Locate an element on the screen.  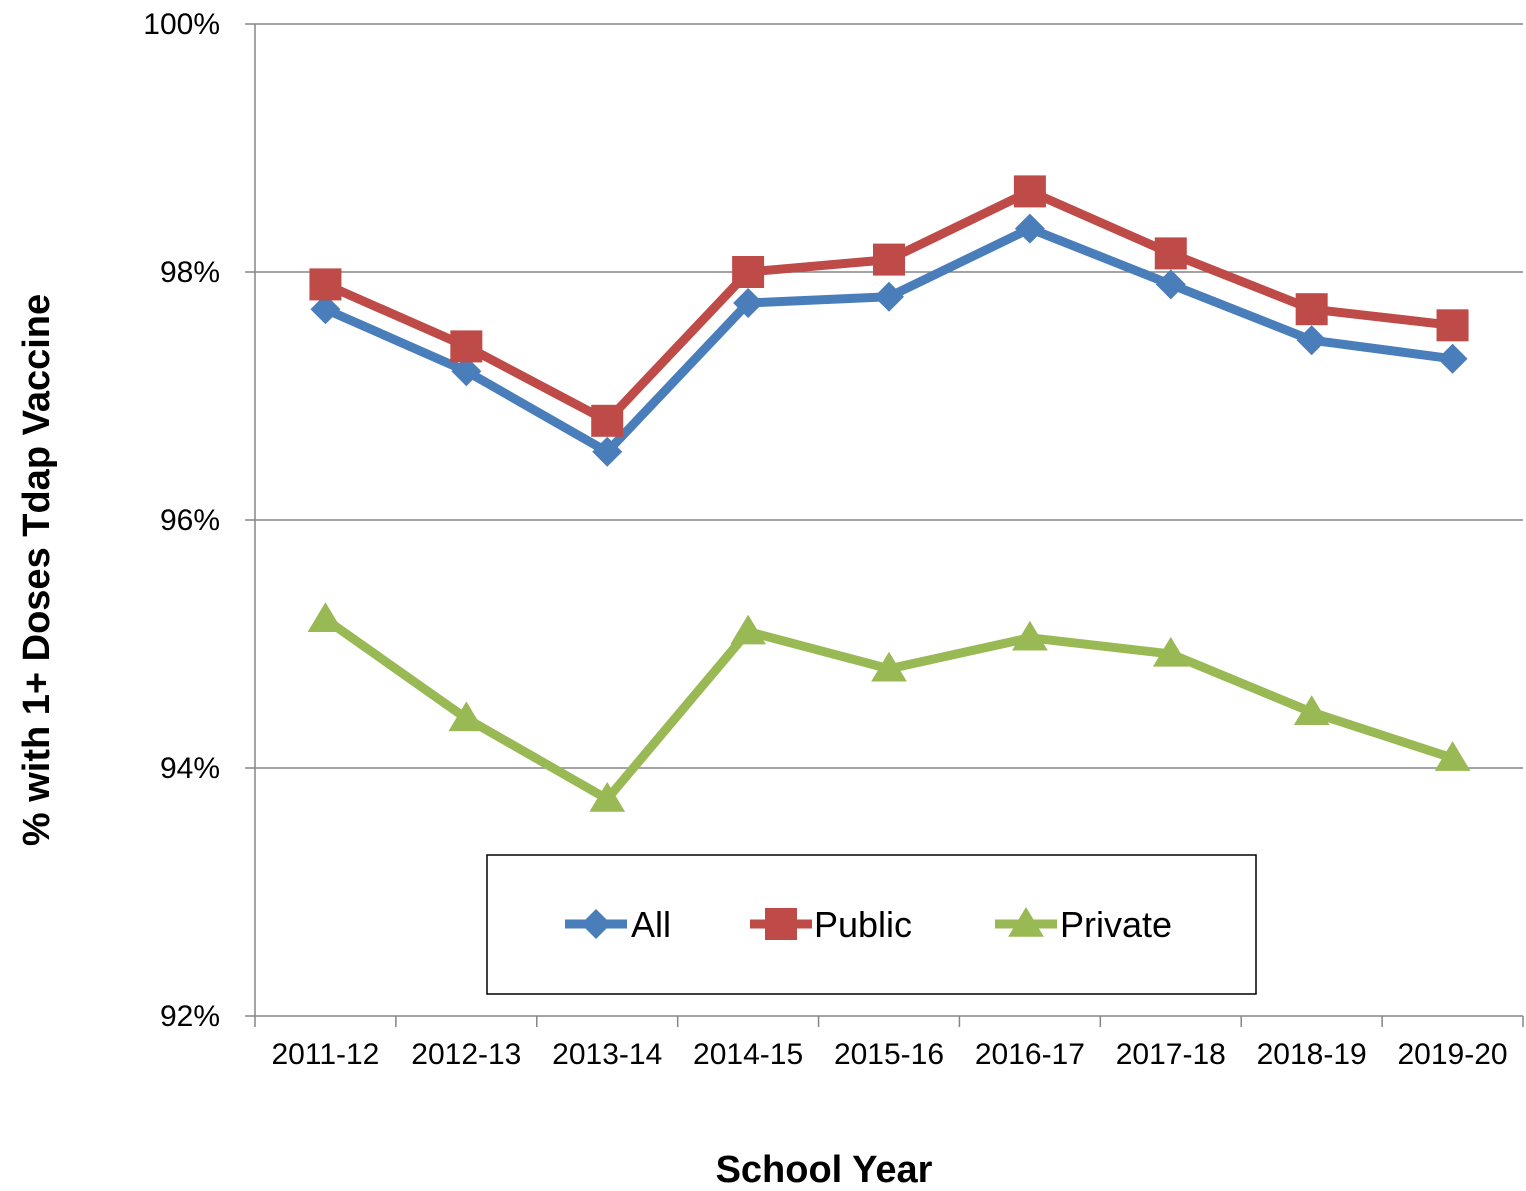
x-tick-label: 2015-16 is located at coordinates (889, 1054).